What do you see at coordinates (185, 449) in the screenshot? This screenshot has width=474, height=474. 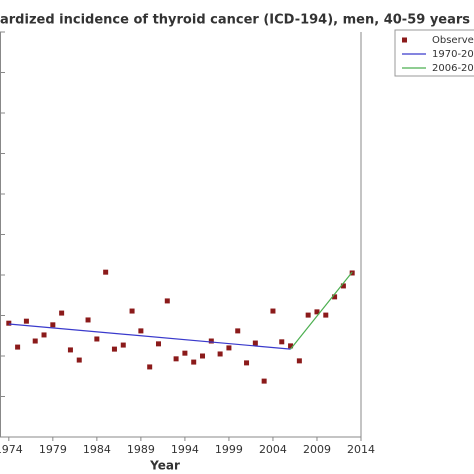 I see `x-tick-label: 1994` at bounding box center [185, 449].